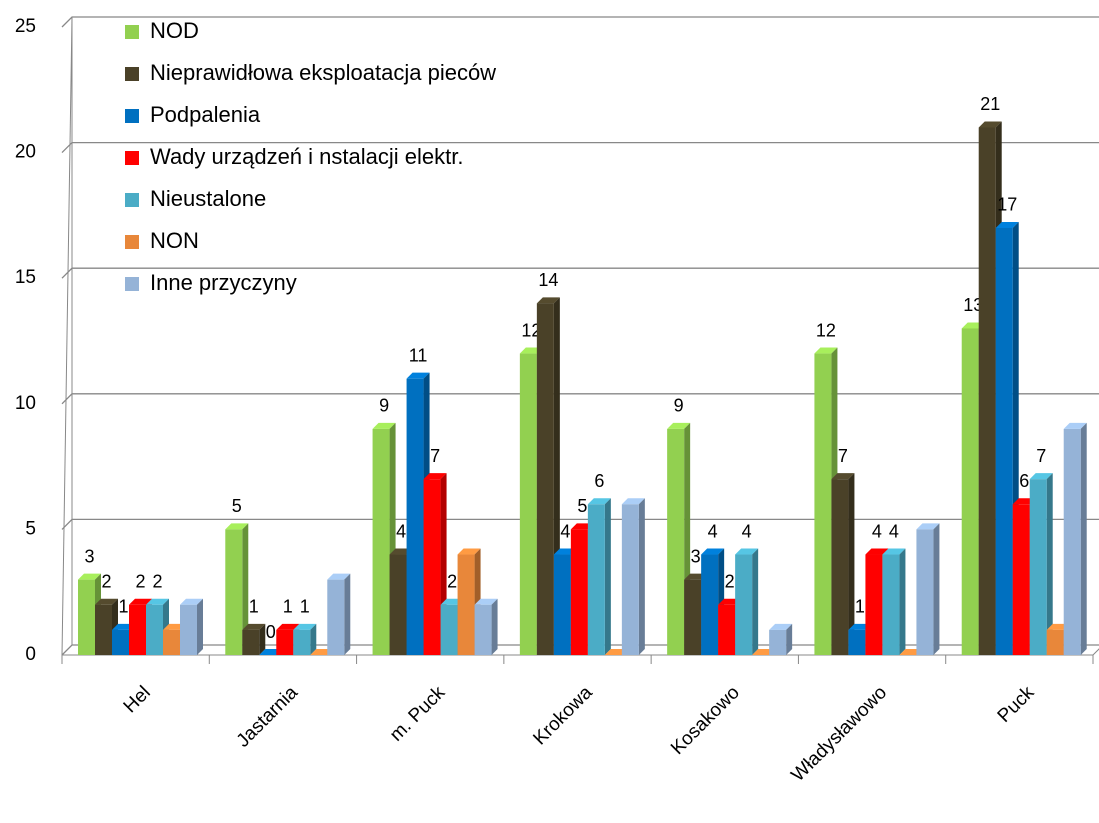  I want to click on data-label: 17, so click(1007, 205).